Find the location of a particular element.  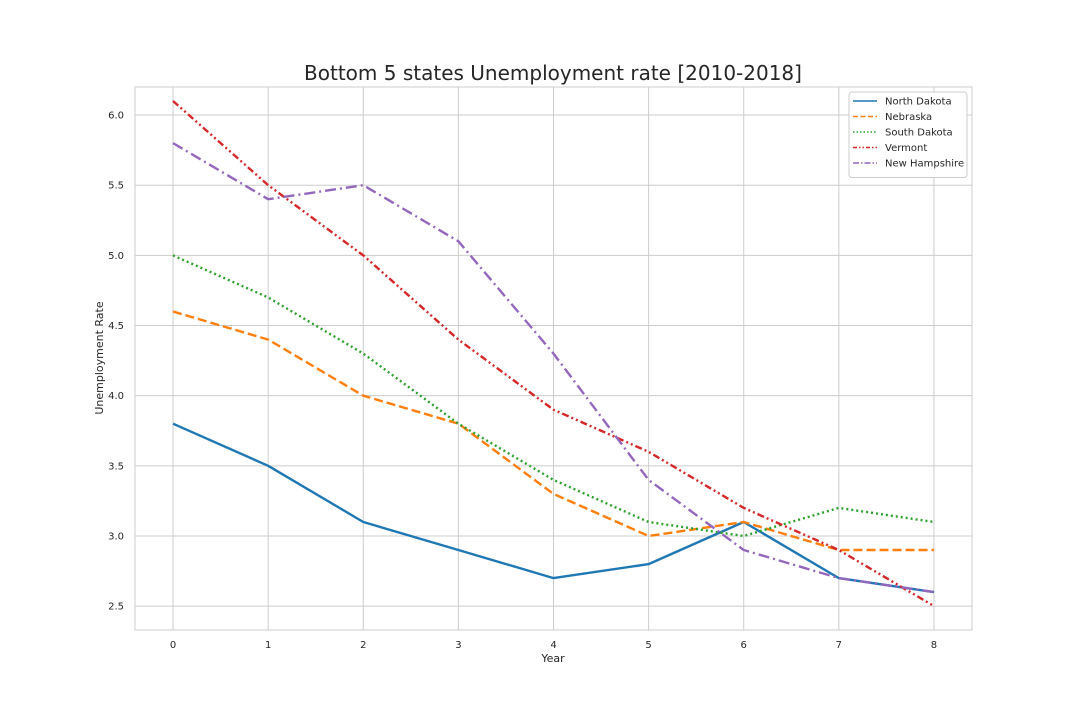

legend-label: South Dakota is located at coordinates (919, 133).